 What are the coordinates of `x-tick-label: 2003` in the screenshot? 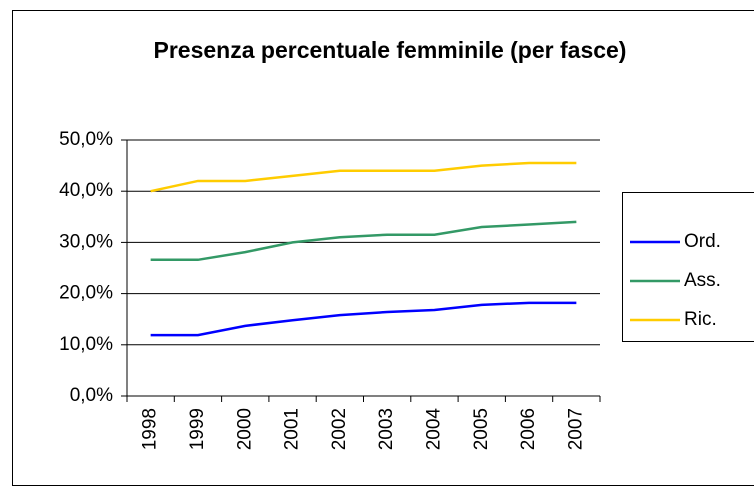 It's located at (386, 429).